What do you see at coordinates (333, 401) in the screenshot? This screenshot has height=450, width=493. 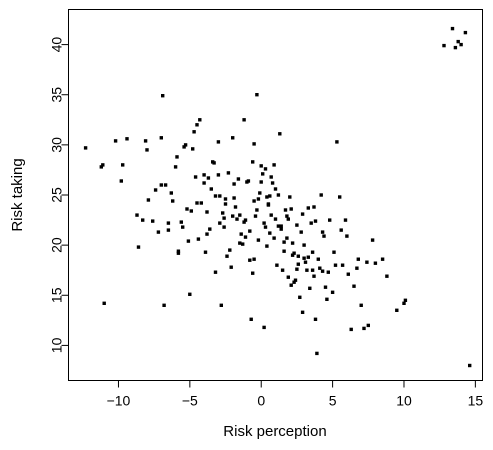 I see `x-tick-label: 5` at bounding box center [333, 401].